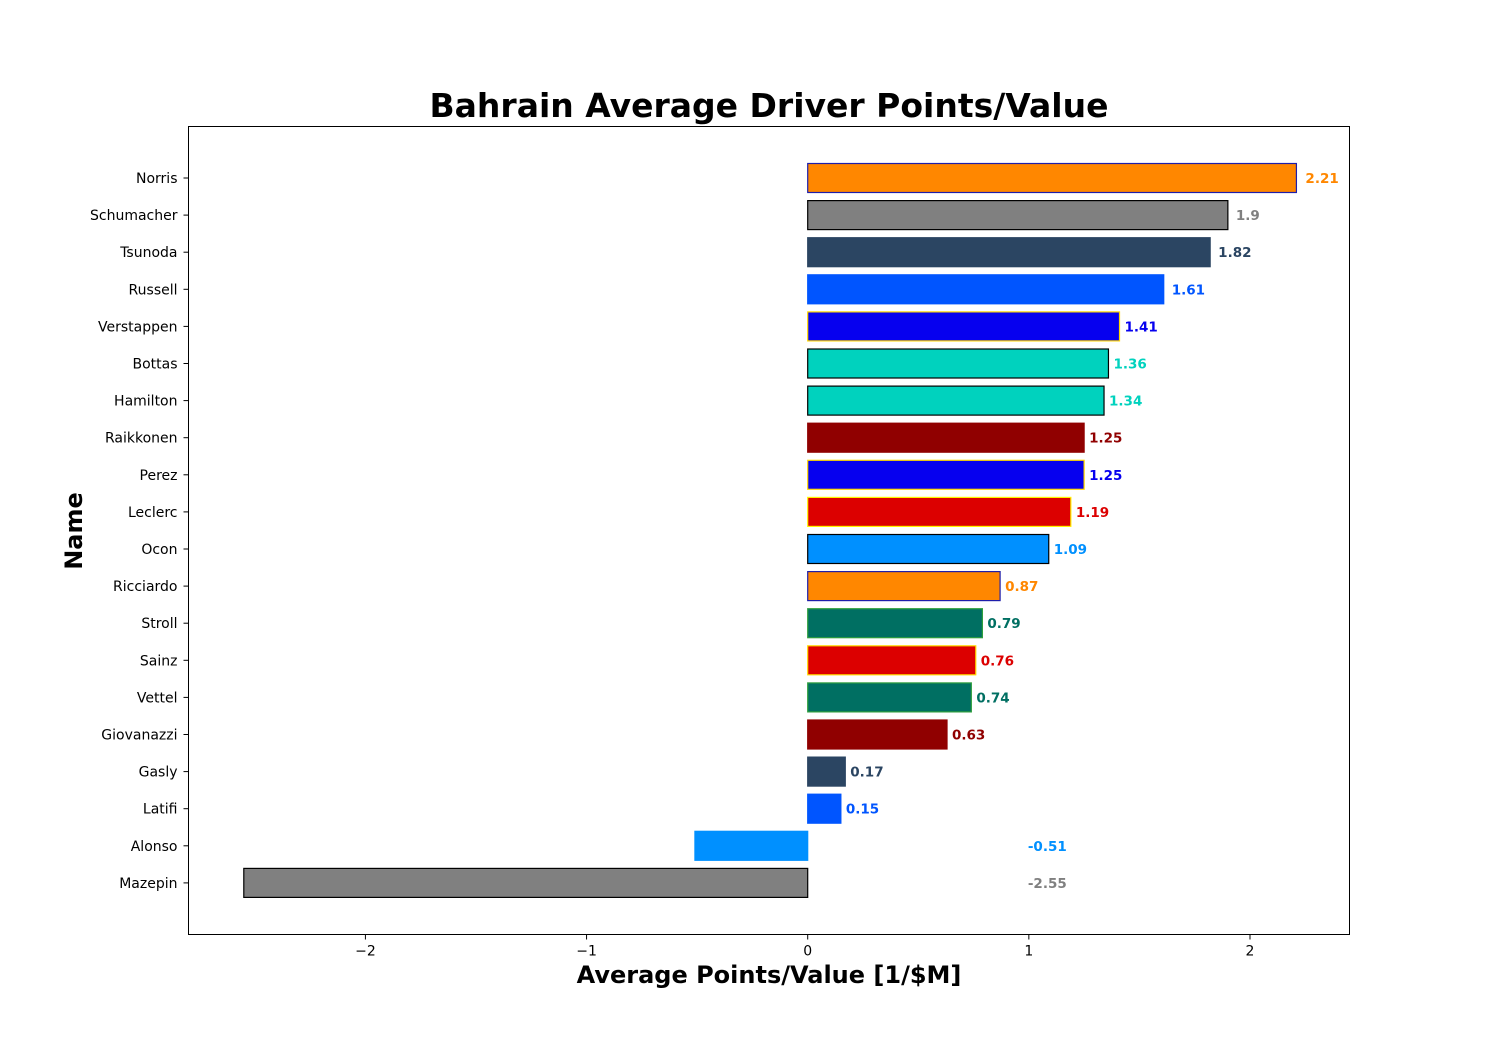 This screenshot has width=1500, height=1050. I want to click on y-tick-label-norris: Norris, so click(157, 179).